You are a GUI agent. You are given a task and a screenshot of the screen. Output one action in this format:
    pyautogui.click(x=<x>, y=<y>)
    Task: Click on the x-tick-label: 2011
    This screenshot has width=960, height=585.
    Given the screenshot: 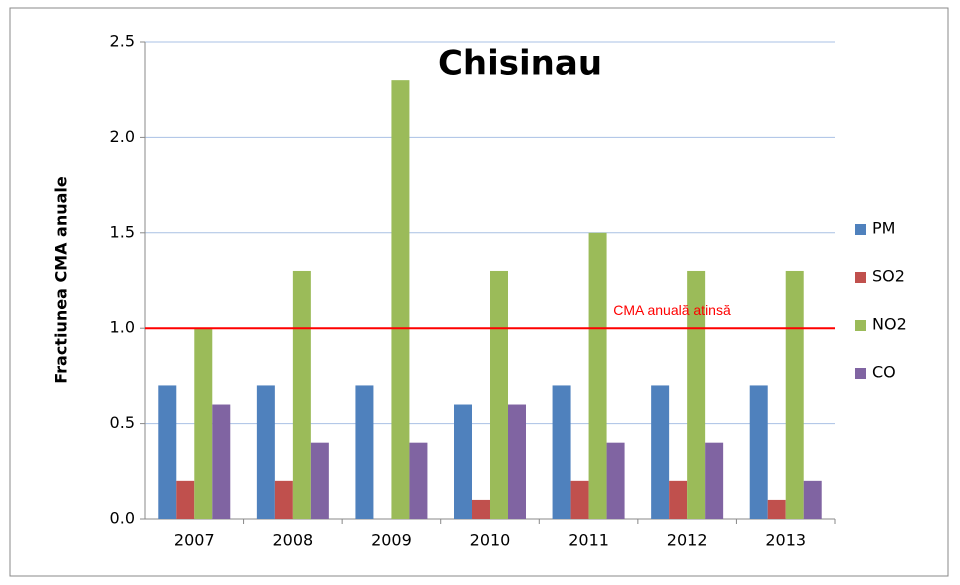 What is the action you would take?
    pyautogui.click(x=588, y=540)
    